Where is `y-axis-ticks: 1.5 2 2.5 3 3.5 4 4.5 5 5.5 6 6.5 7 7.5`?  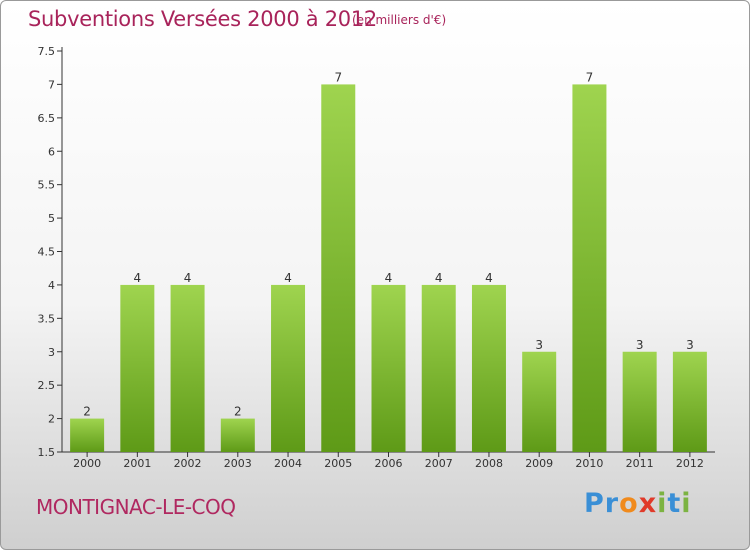
y-axis-ticks: 1.5 2 2.5 3 3.5 4 4.5 5 5.5 6 6.5 7 7.5 is located at coordinates (50, 252).